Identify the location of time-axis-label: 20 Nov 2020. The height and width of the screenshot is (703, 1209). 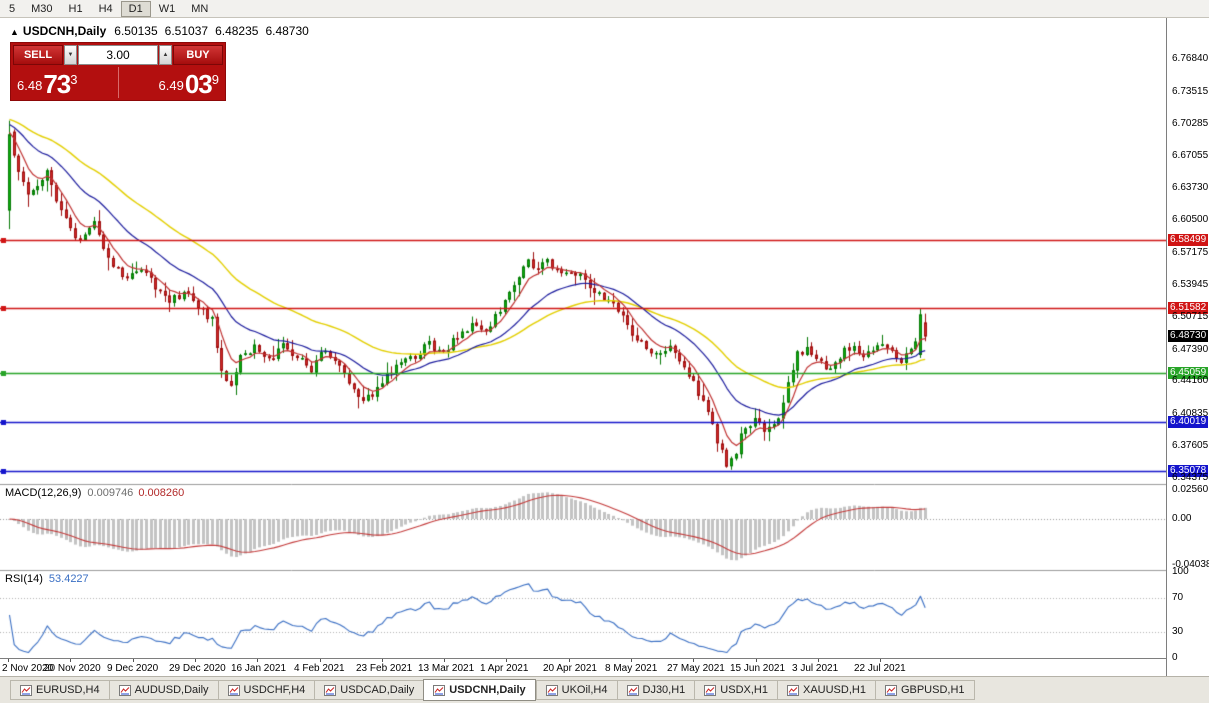
(72, 668).